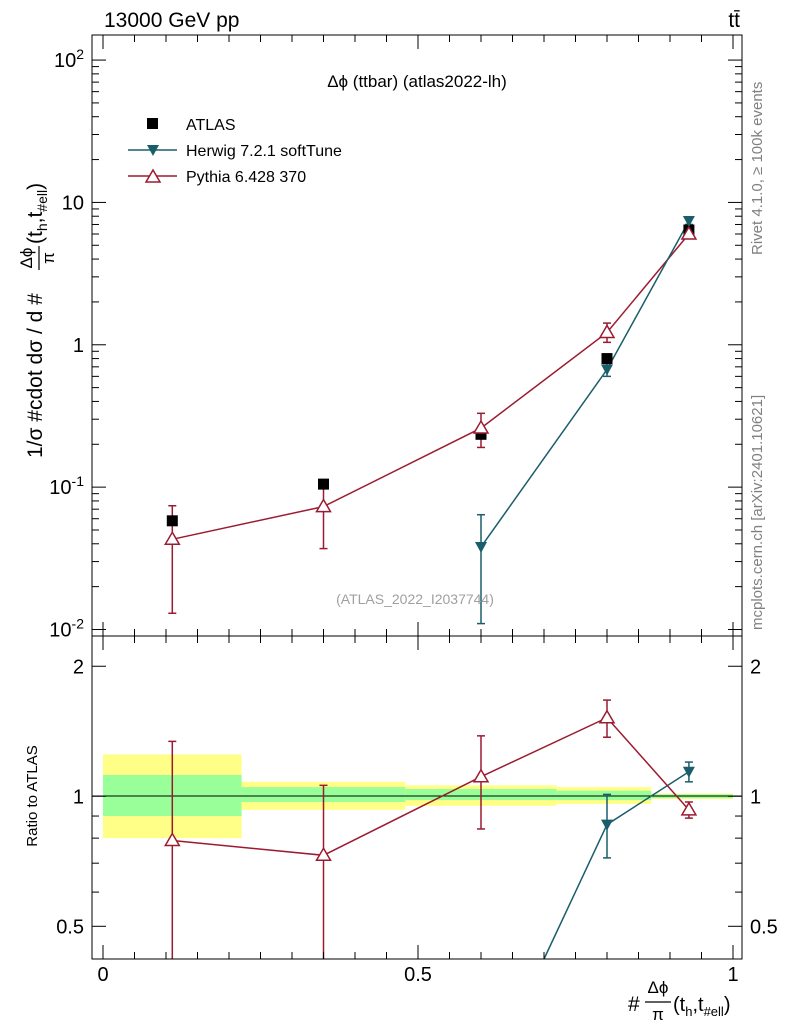 This screenshot has width=786, height=1024. I want to click on main-y-tick-label: 10⁻¹, so click(66, 486).